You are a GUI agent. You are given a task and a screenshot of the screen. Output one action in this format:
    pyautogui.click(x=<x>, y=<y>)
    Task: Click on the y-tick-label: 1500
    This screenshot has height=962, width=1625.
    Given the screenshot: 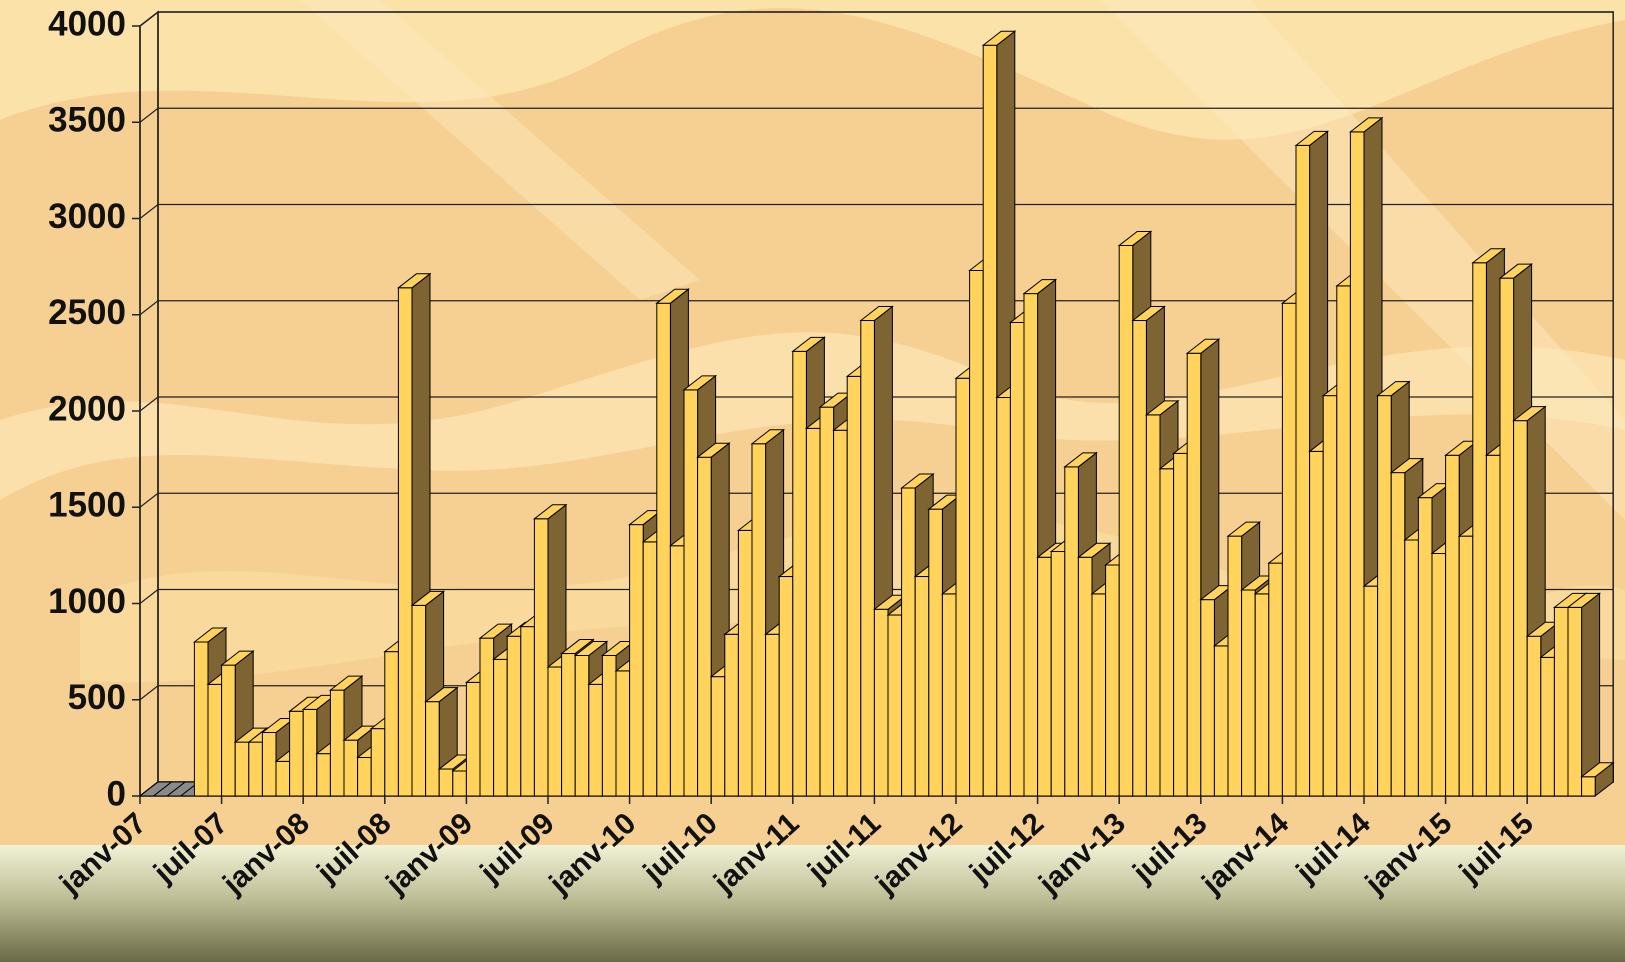 What is the action you would take?
    pyautogui.click(x=87, y=505)
    